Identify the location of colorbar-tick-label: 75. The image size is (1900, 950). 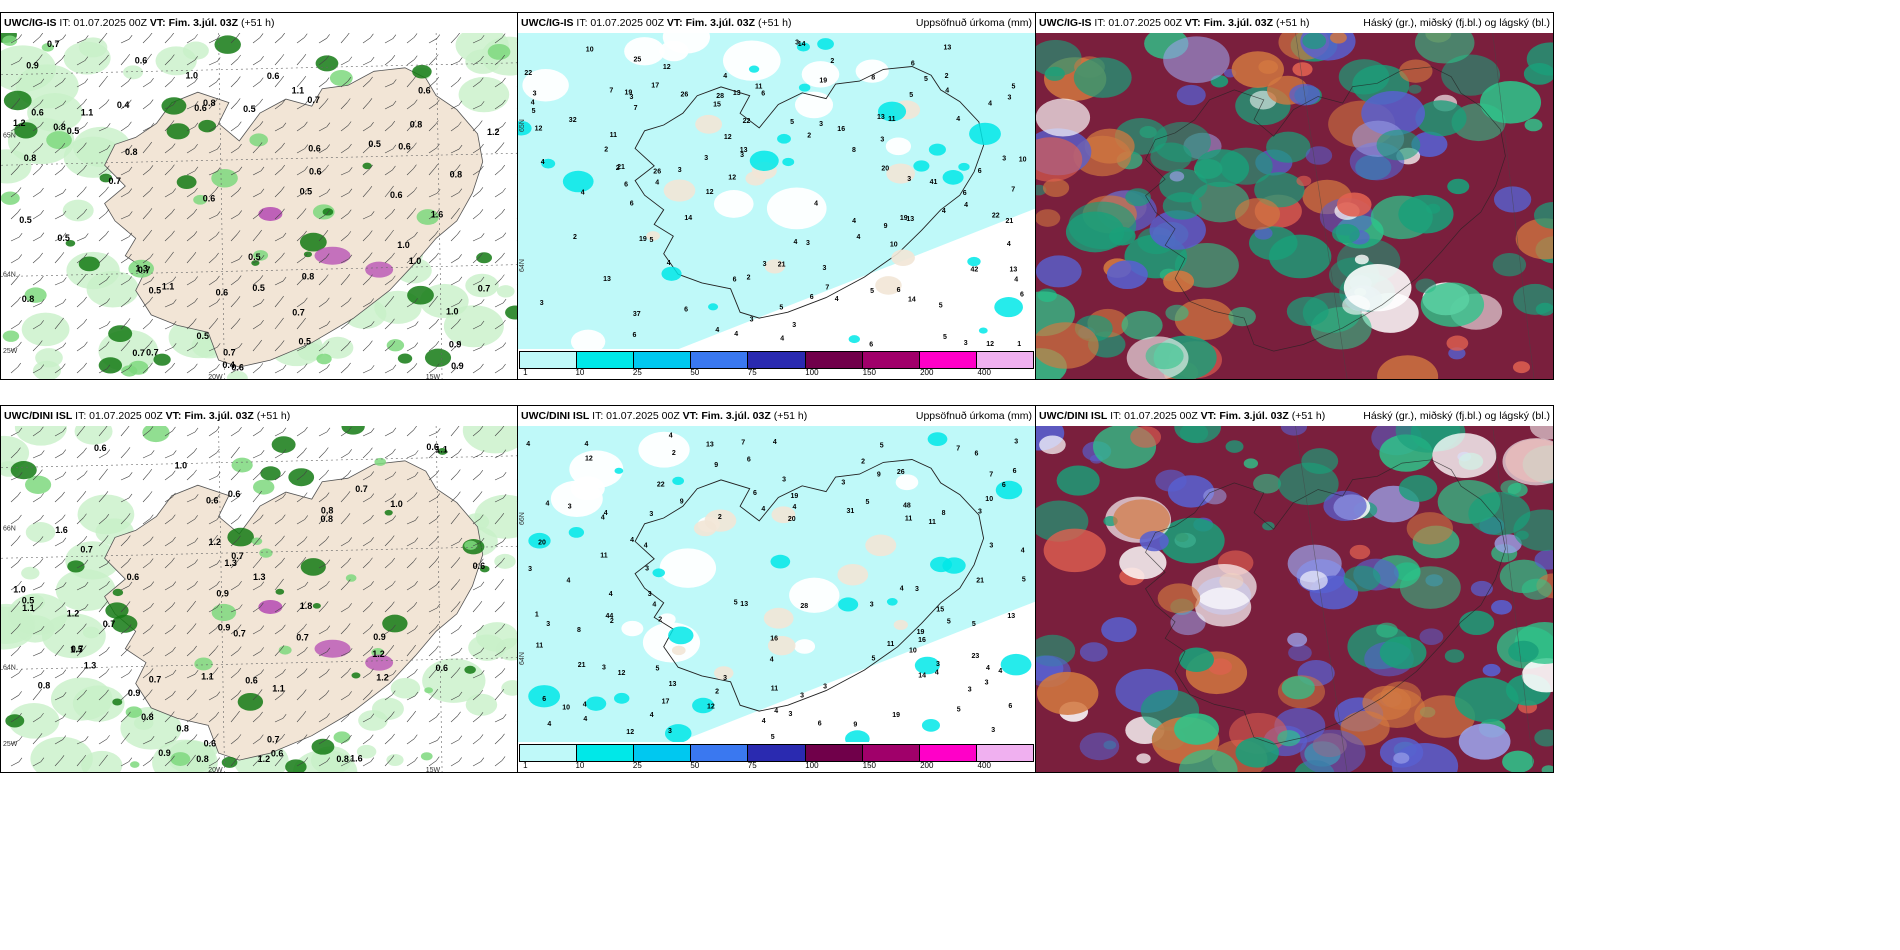
(752, 372).